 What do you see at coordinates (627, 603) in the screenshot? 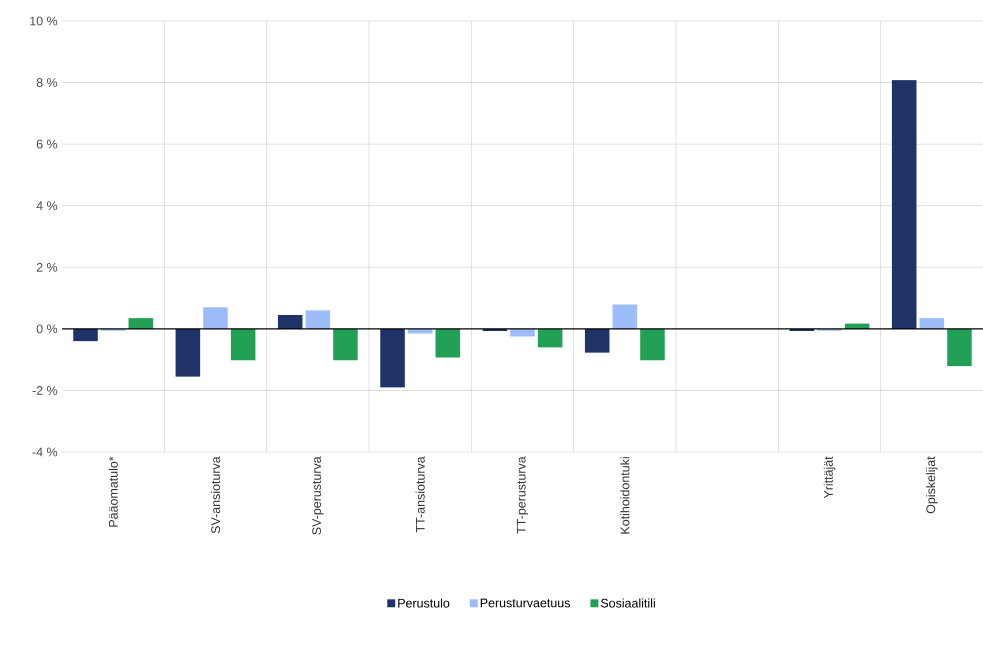
I see `legend-label: Sosiaalitili` at bounding box center [627, 603].